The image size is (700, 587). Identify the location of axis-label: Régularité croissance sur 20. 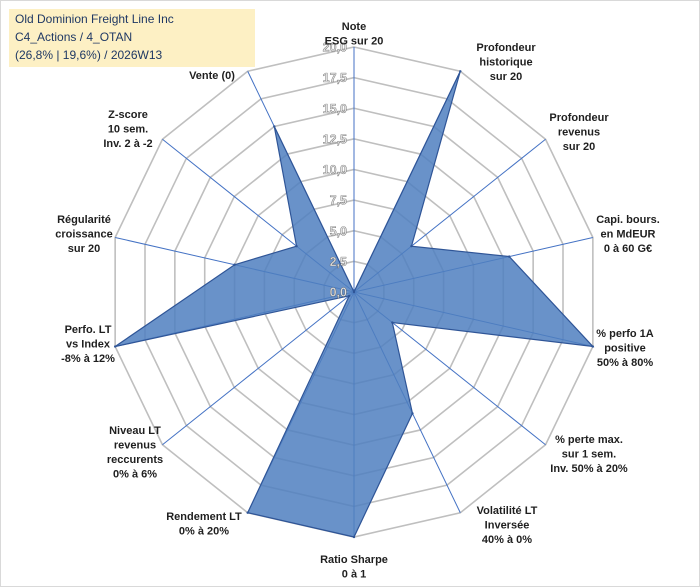
(83, 234).